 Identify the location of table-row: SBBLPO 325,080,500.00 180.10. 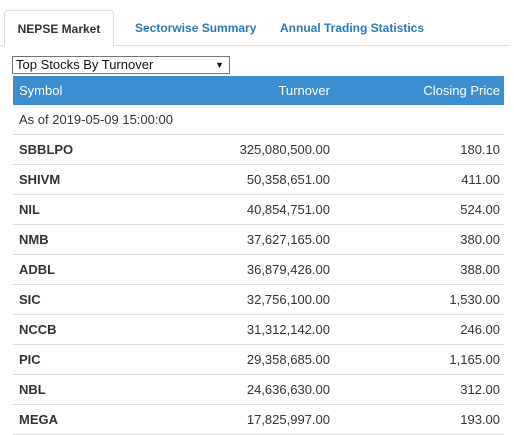
(258, 150).